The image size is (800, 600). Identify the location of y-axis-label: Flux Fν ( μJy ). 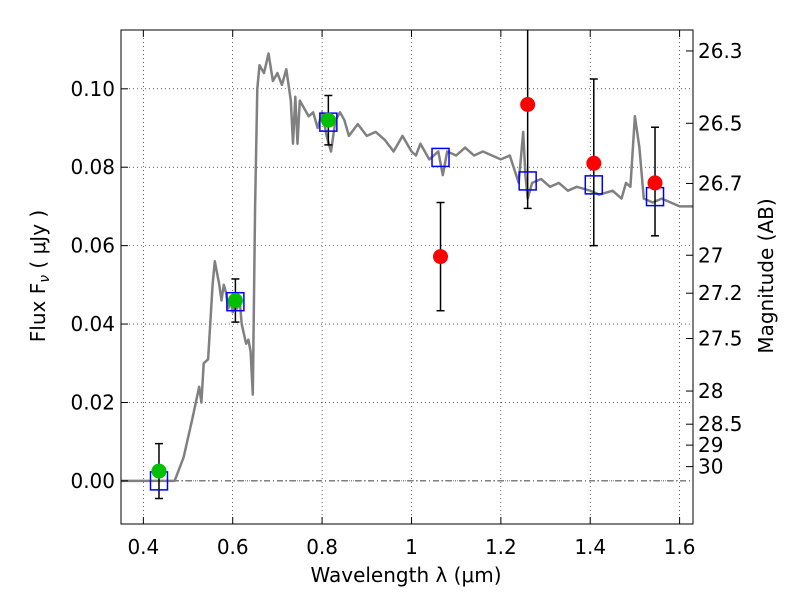
(39, 276).